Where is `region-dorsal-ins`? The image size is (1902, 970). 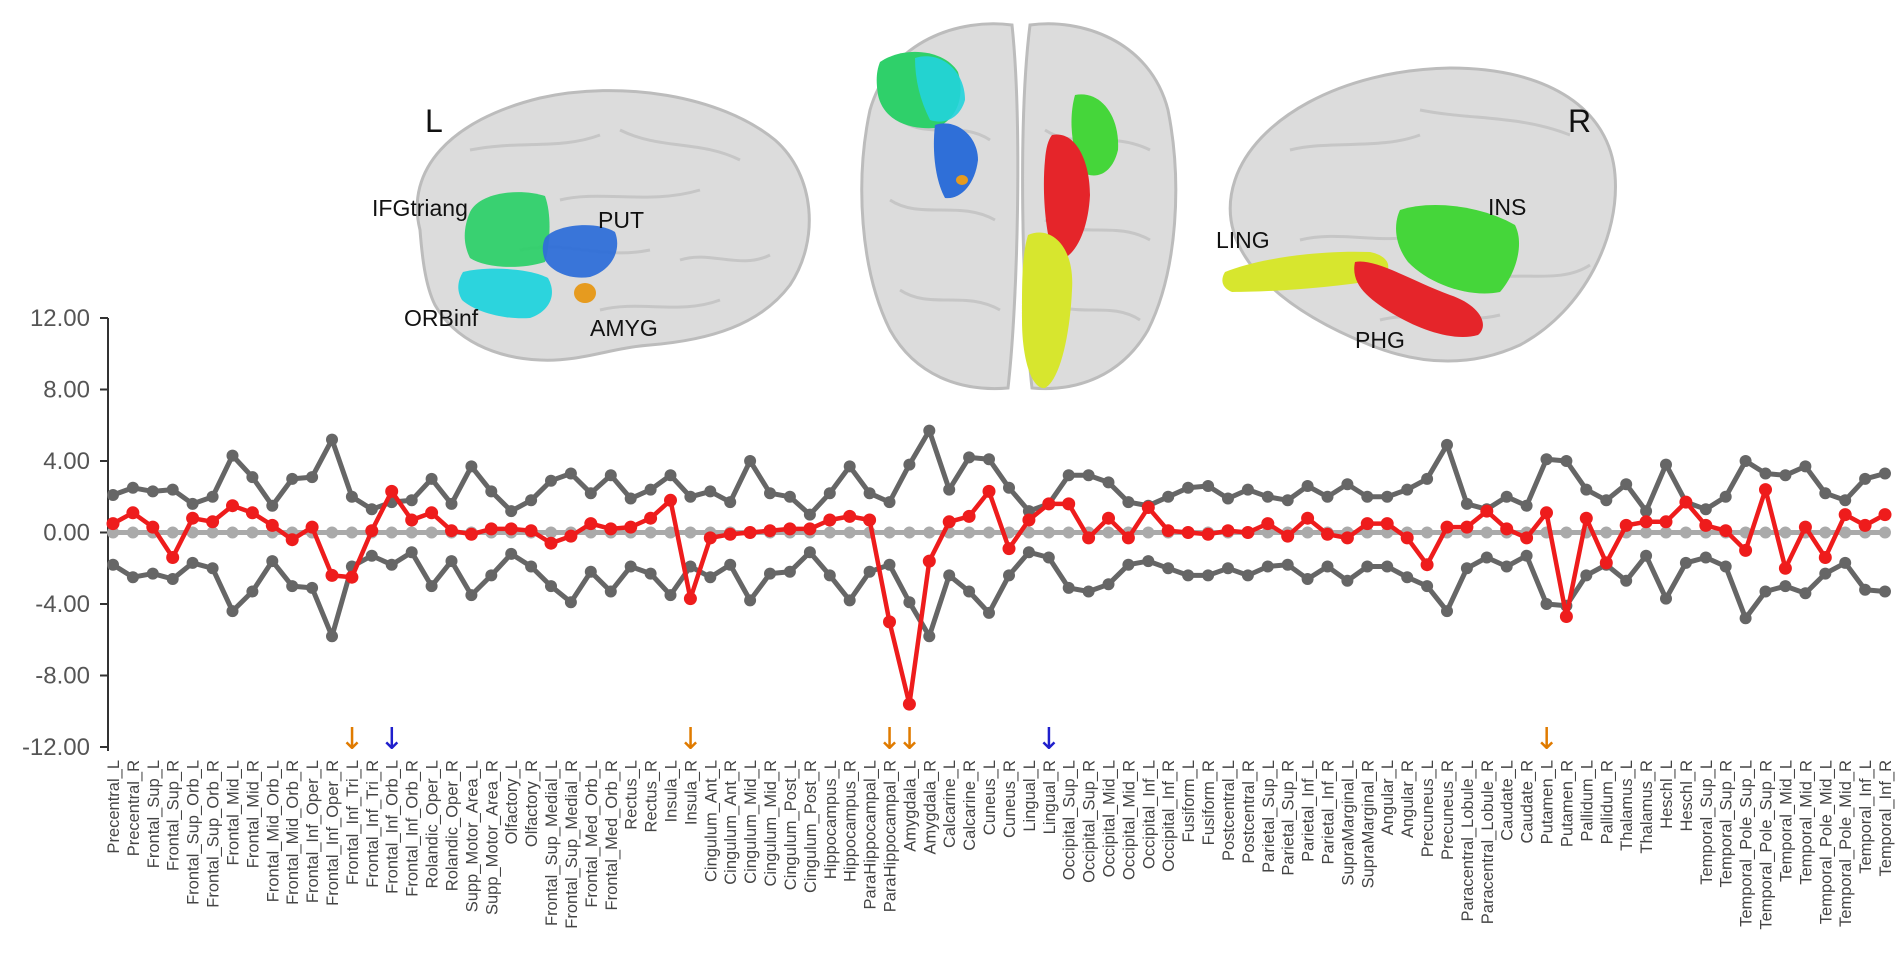
region-dorsal-ins is located at coordinates (1095, 135).